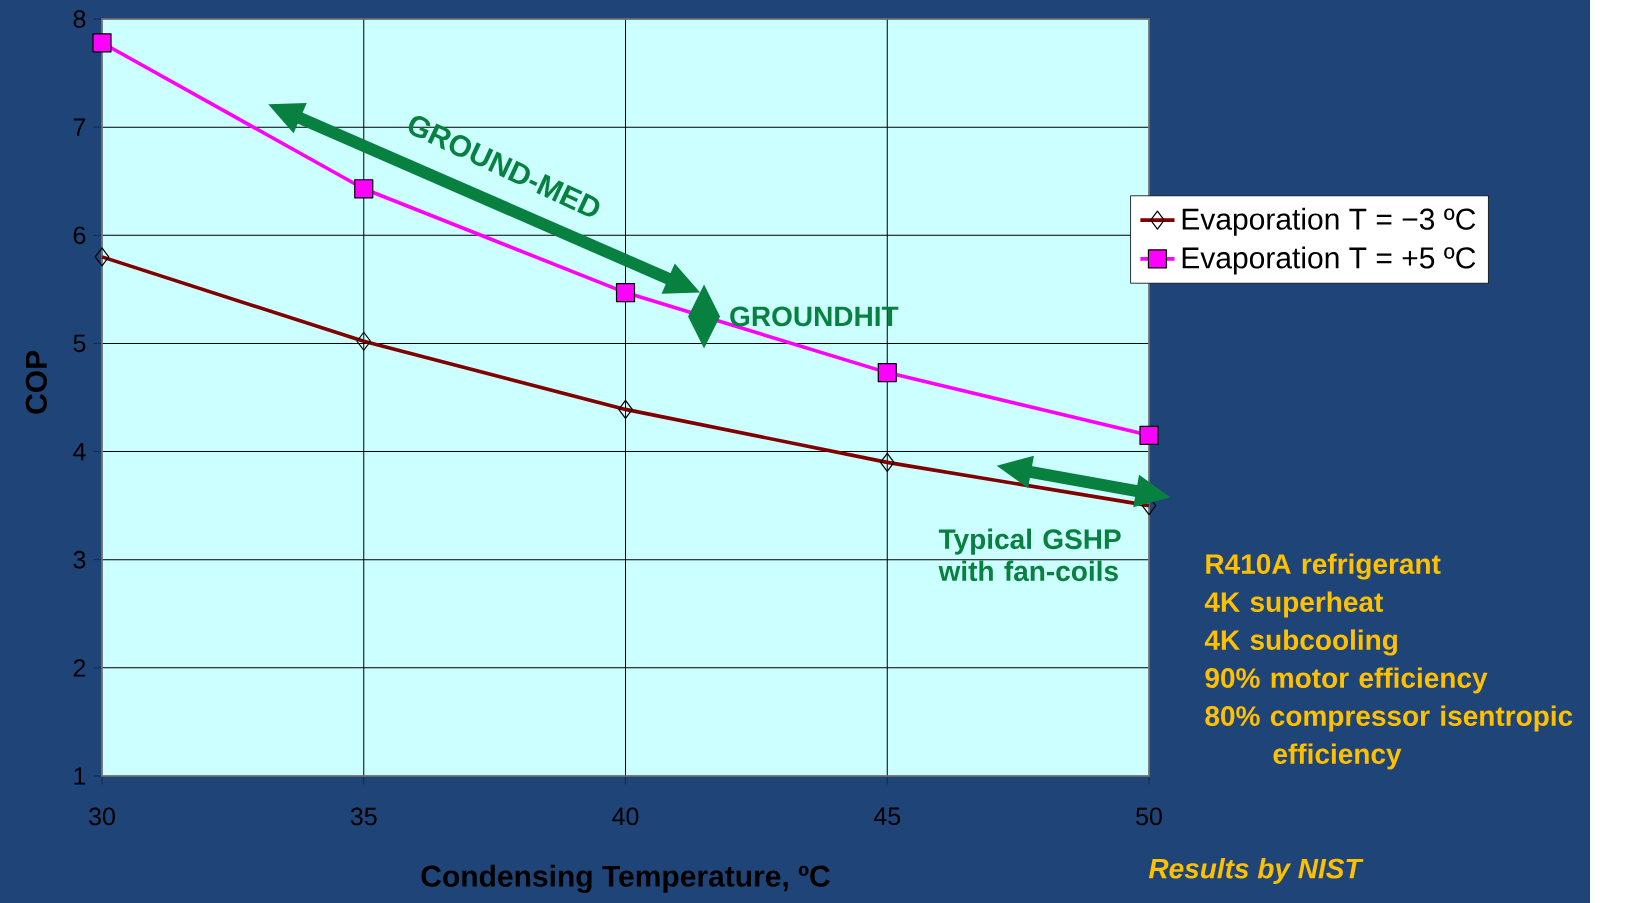 The image size is (1632, 903). What do you see at coordinates (1323, 566) in the screenshot?
I see `text: R410A refrigerant` at bounding box center [1323, 566].